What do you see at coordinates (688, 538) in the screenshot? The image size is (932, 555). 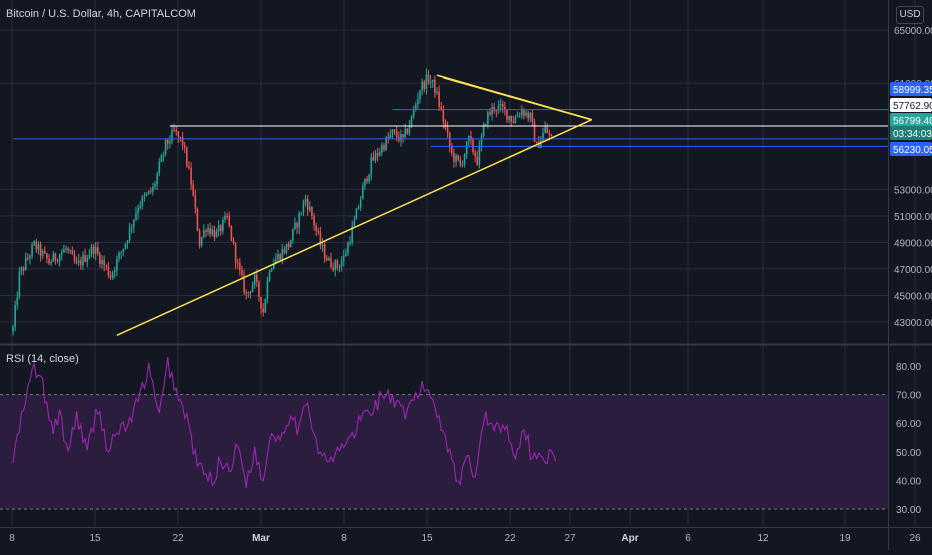 I see `time-tick-label: 6` at bounding box center [688, 538].